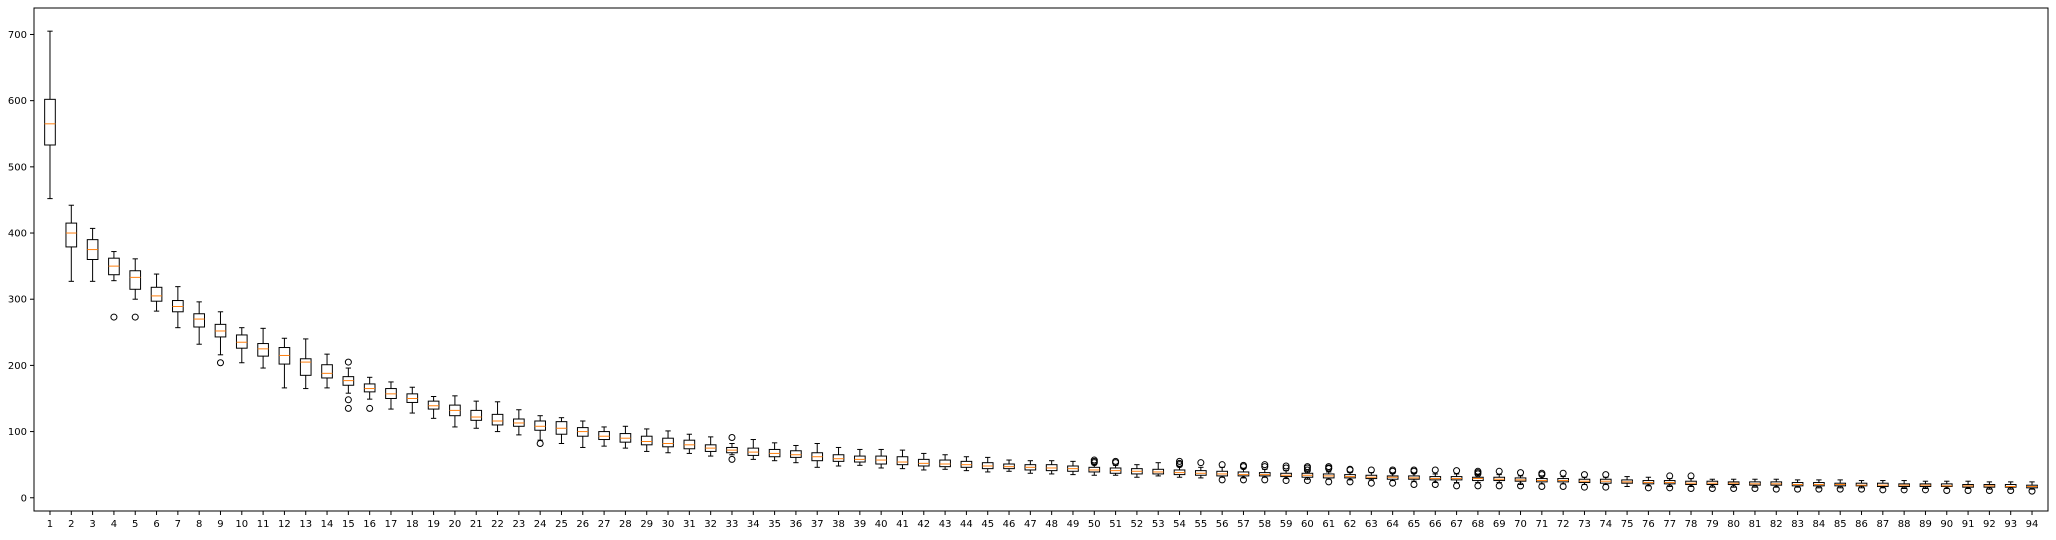 The width and height of the screenshot is (2056, 540). What do you see at coordinates (24, 498) in the screenshot?
I see `y-tick-label: 0` at bounding box center [24, 498].